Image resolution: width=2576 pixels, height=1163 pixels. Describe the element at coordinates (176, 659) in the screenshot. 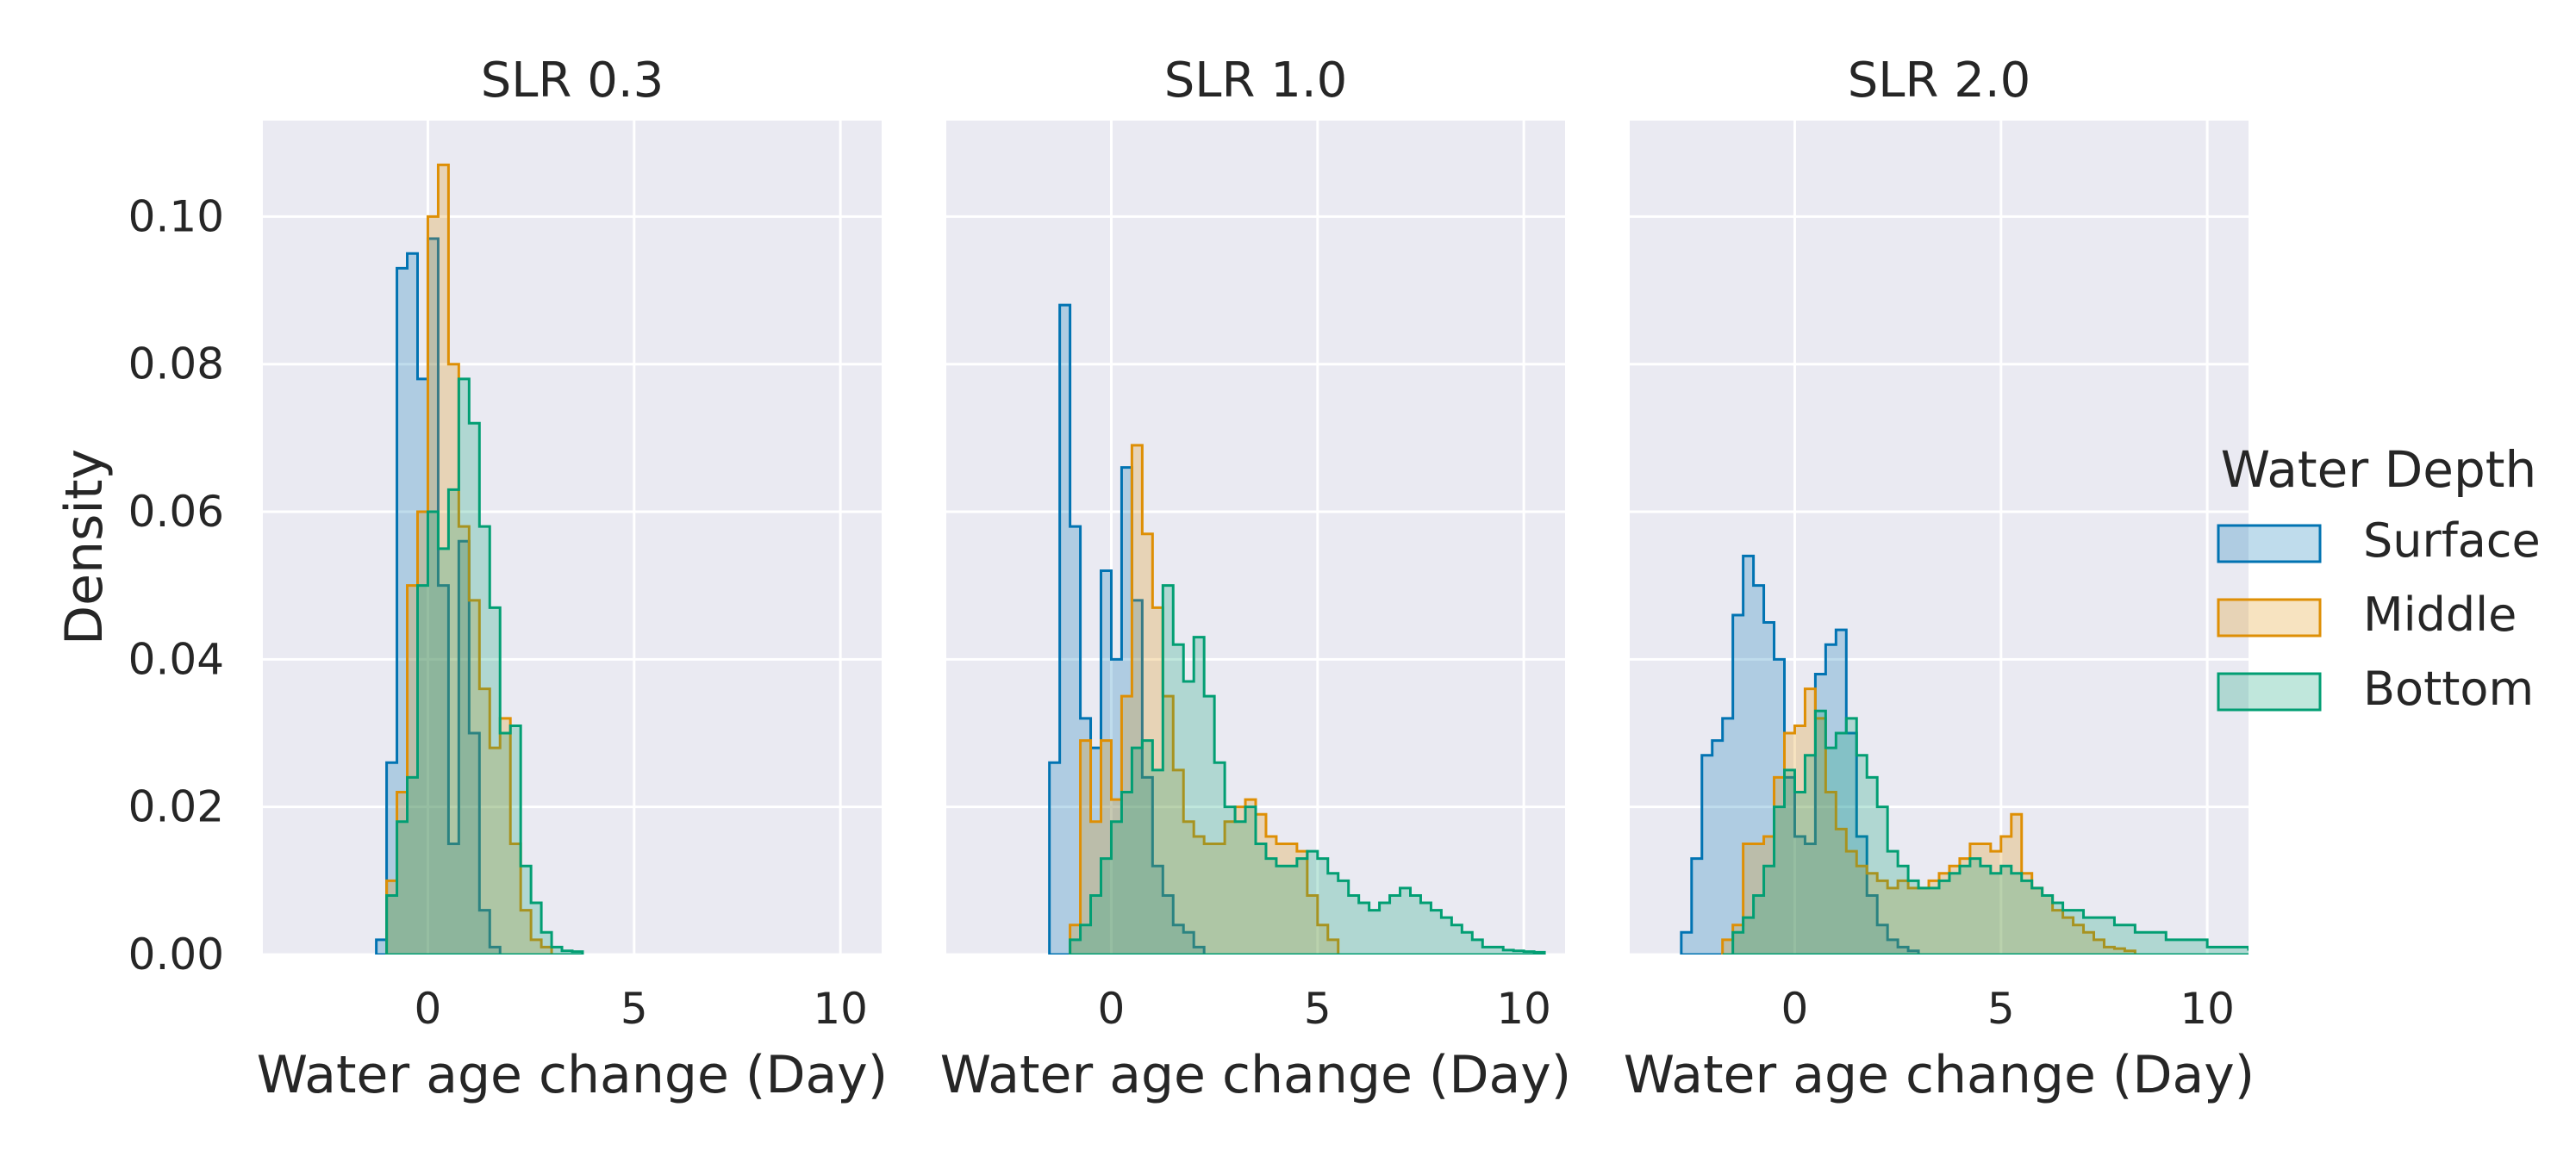

I see `y-tick-label: 0.04` at that location.